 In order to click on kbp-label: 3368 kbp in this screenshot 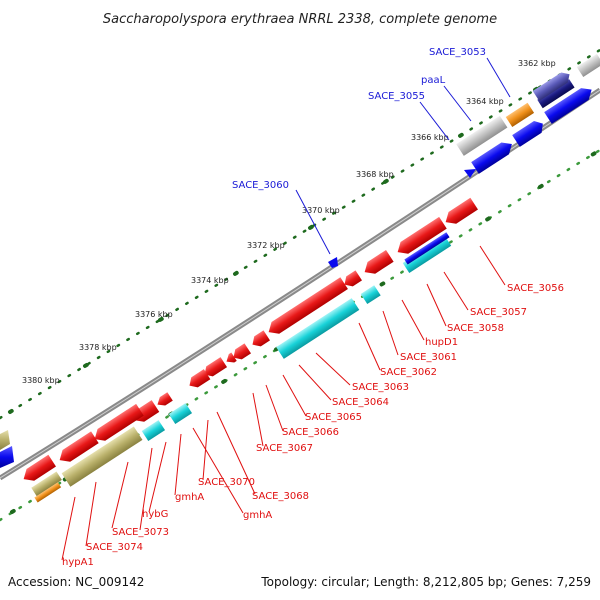, I will do `click(375, 174)`.